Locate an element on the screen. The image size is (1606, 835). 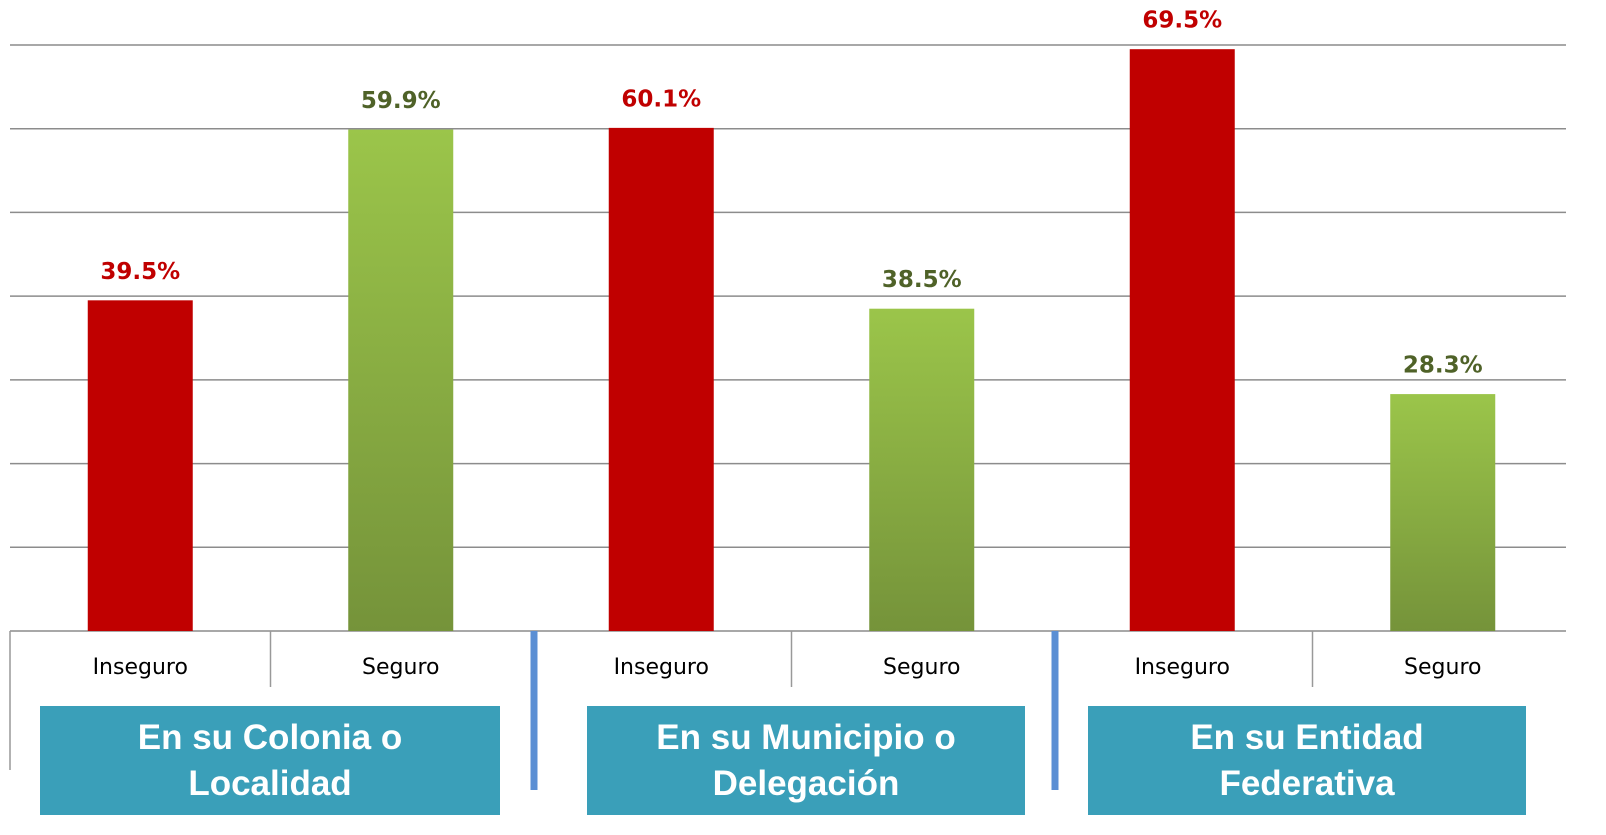
value-label: 59.9% is located at coordinates (401, 101).